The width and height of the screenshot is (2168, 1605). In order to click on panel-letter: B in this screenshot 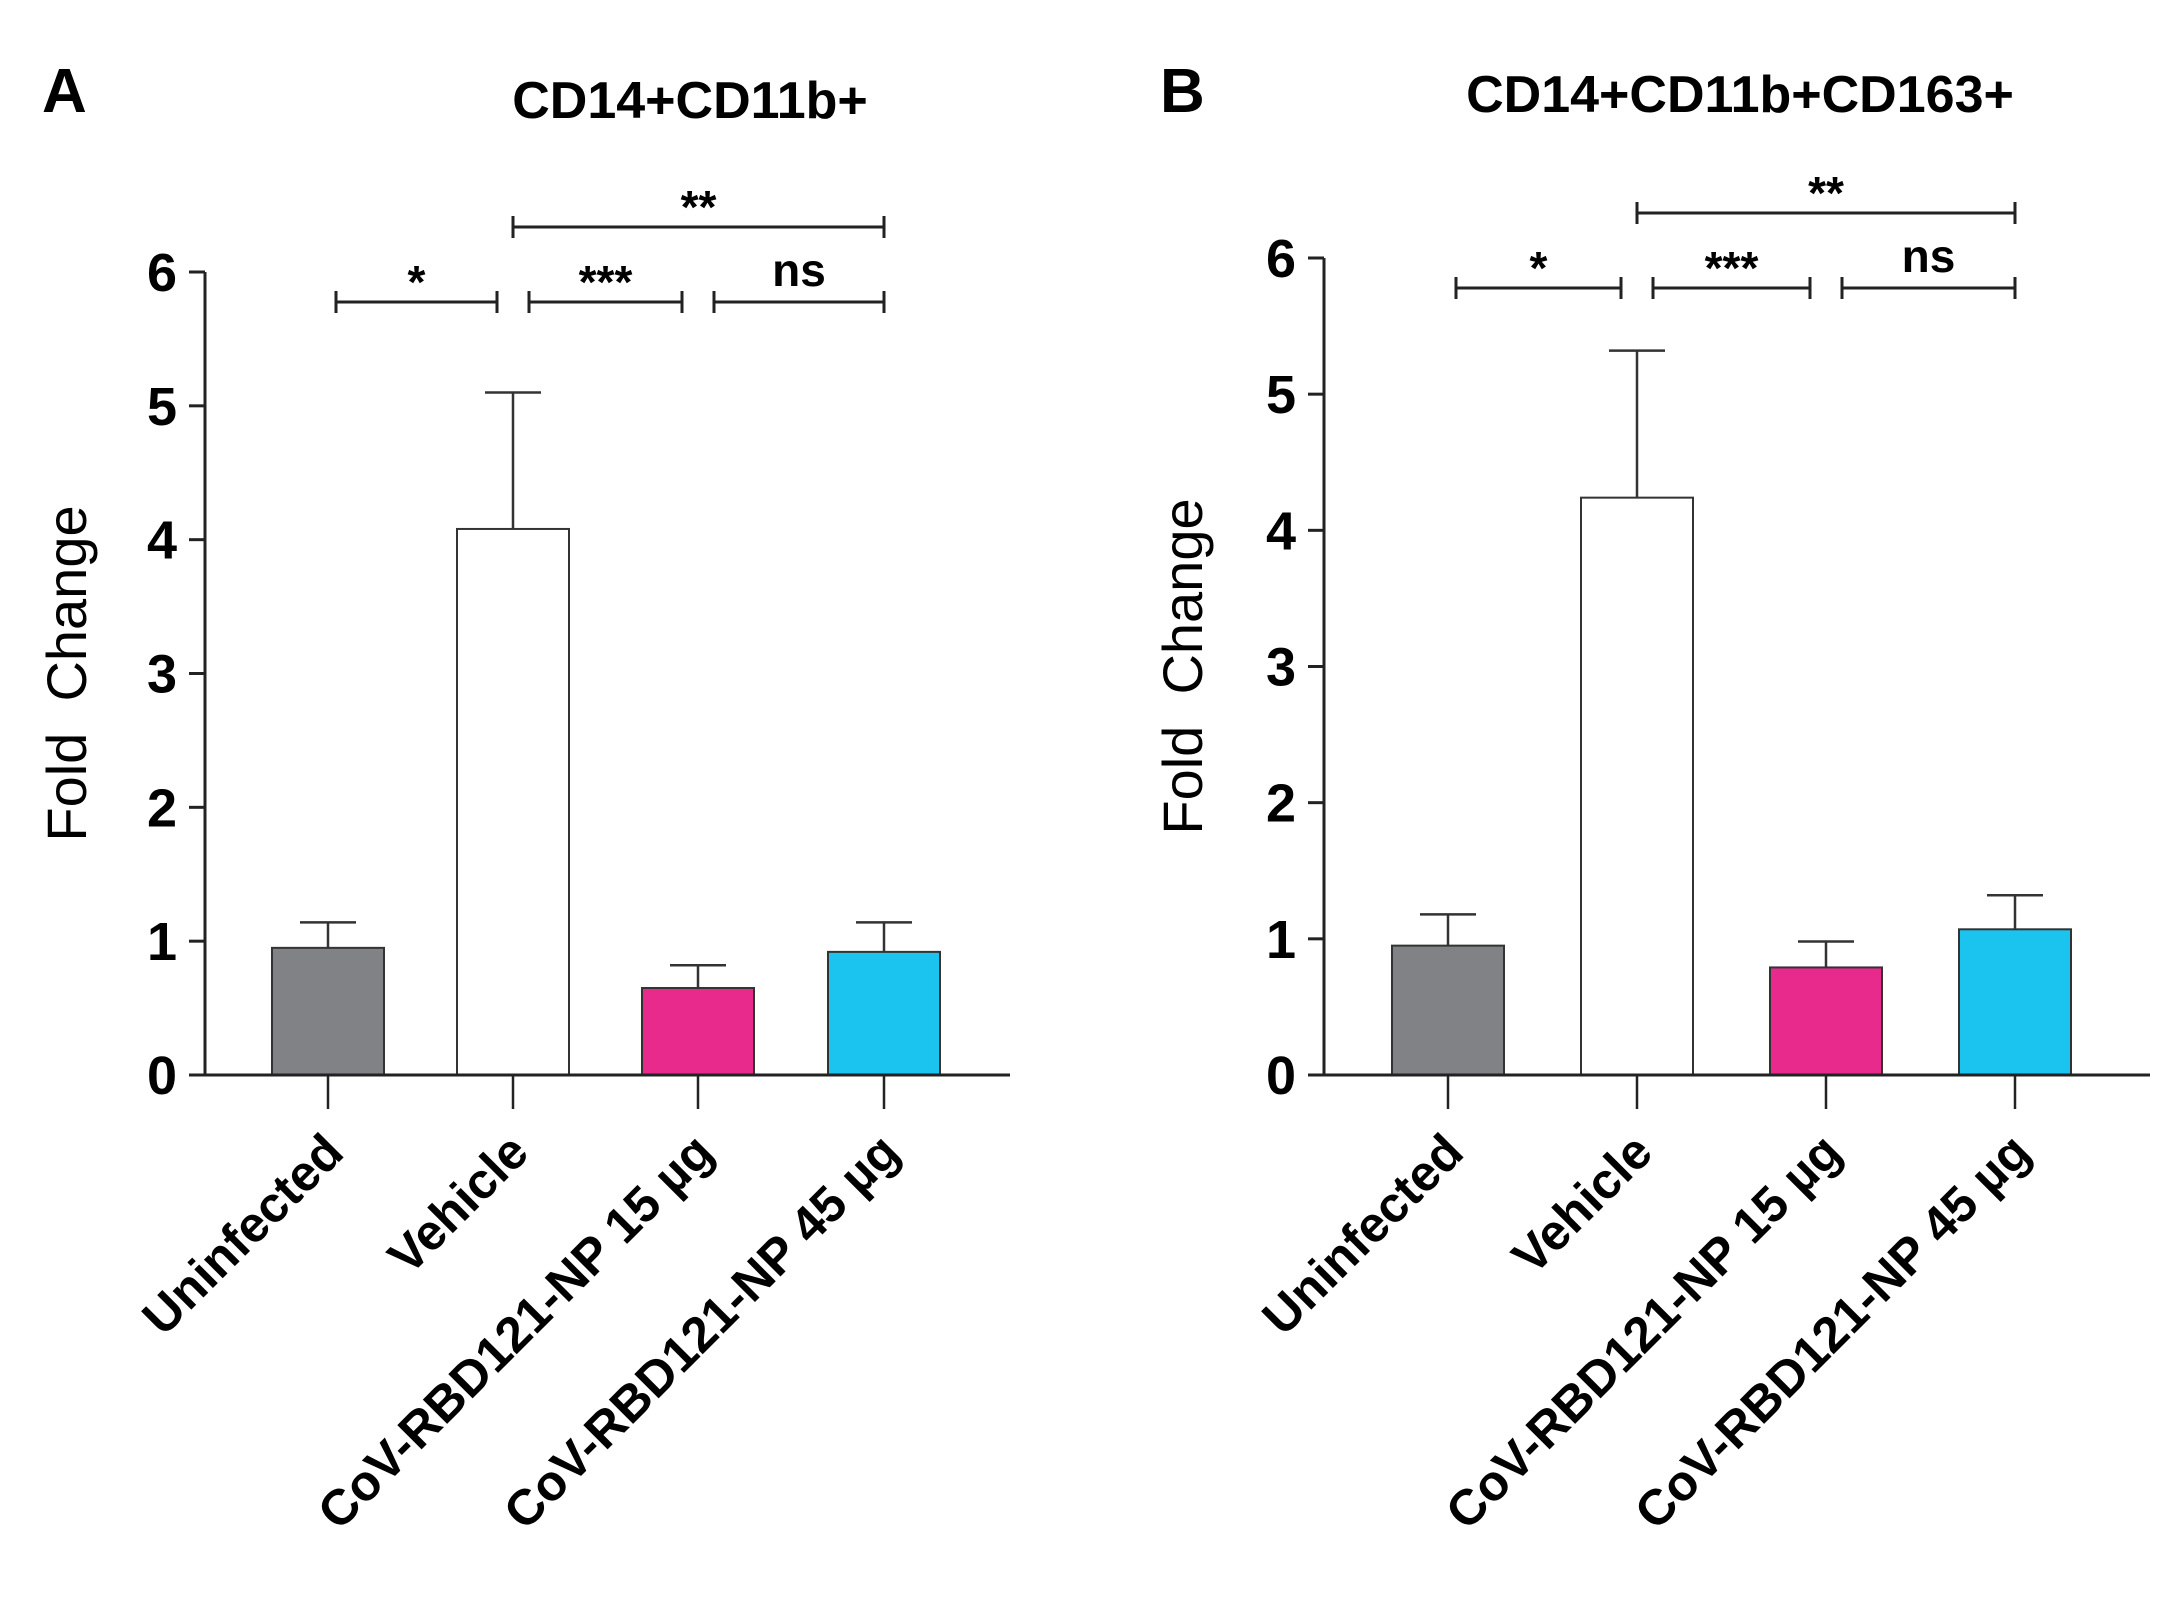, I will do `click(1182, 91)`.